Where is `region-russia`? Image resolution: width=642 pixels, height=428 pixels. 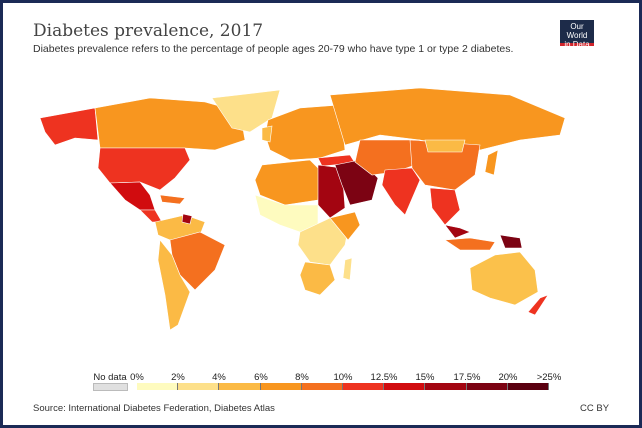 region-russia is located at coordinates (447, 119).